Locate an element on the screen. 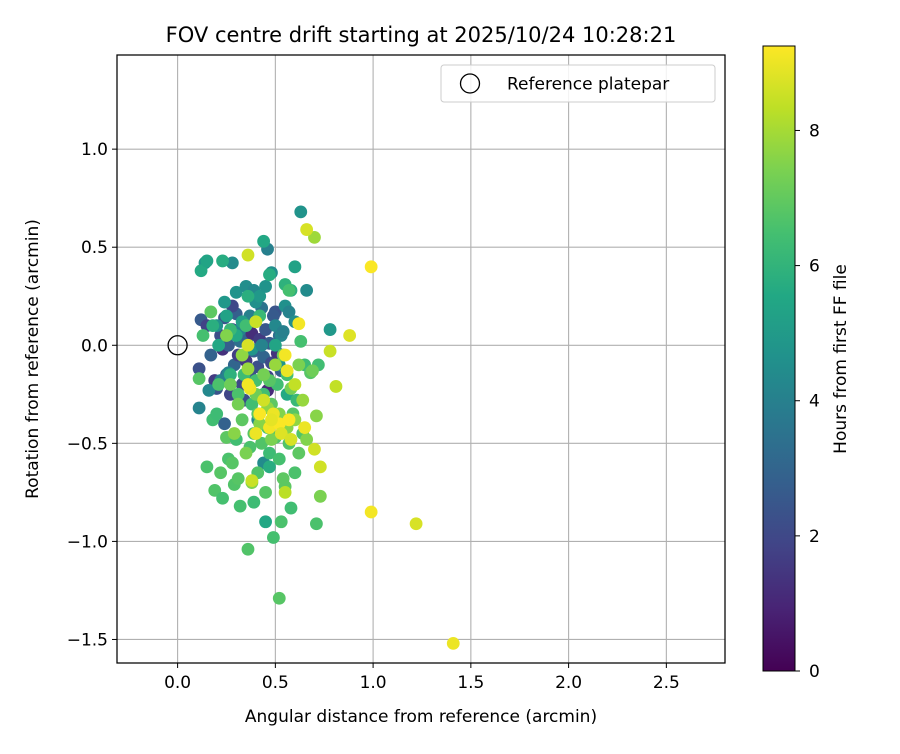 The image size is (900, 754). colorbar-tick-label: 8 is located at coordinates (814, 131).